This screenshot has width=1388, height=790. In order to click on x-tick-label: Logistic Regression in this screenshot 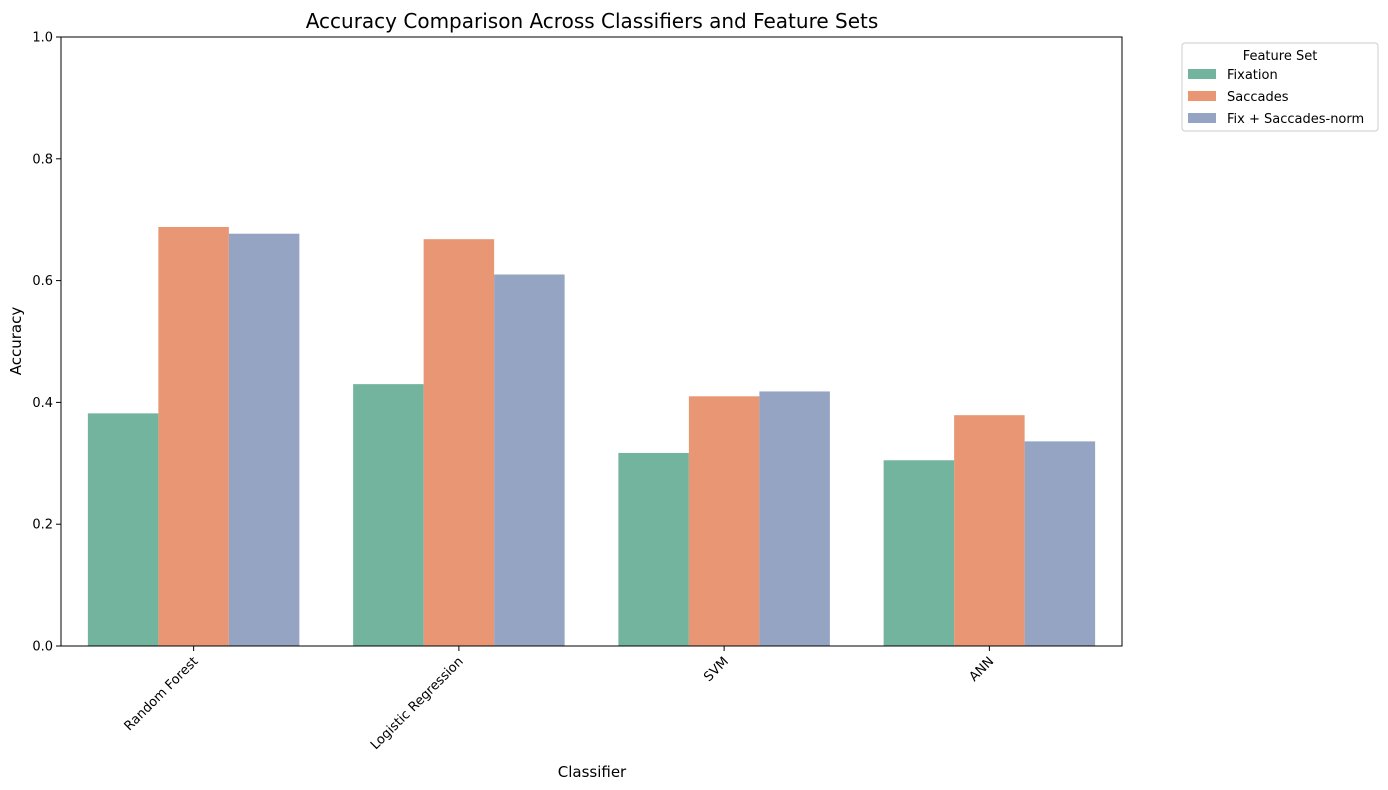, I will do `click(417, 703)`.